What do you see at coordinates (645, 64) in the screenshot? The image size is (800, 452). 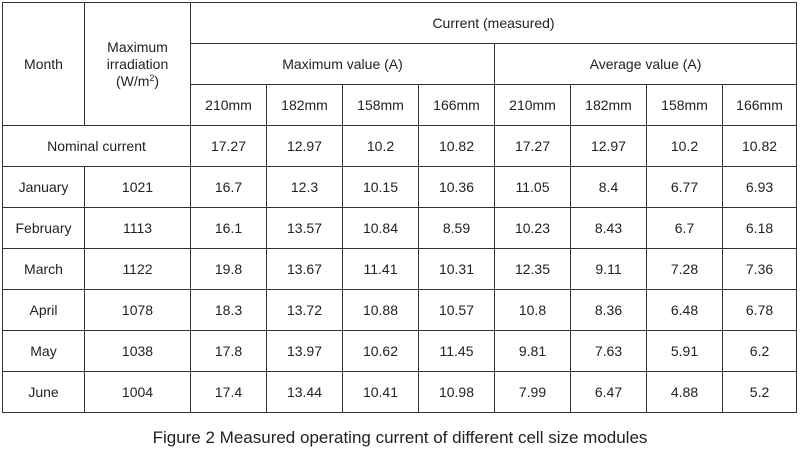 I see `avg-group-header: Average value (A)` at bounding box center [645, 64].